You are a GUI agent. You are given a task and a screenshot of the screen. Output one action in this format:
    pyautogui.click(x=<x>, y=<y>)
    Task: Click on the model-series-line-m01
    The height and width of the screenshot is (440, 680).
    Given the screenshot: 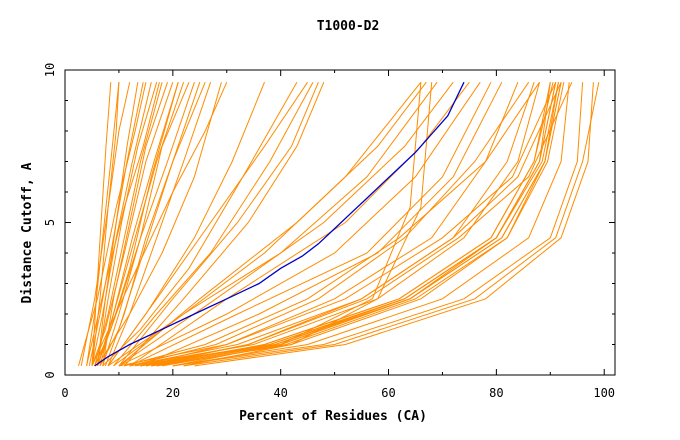 What is the action you would take?
    pyautogui.click(x=101, y=224)
    